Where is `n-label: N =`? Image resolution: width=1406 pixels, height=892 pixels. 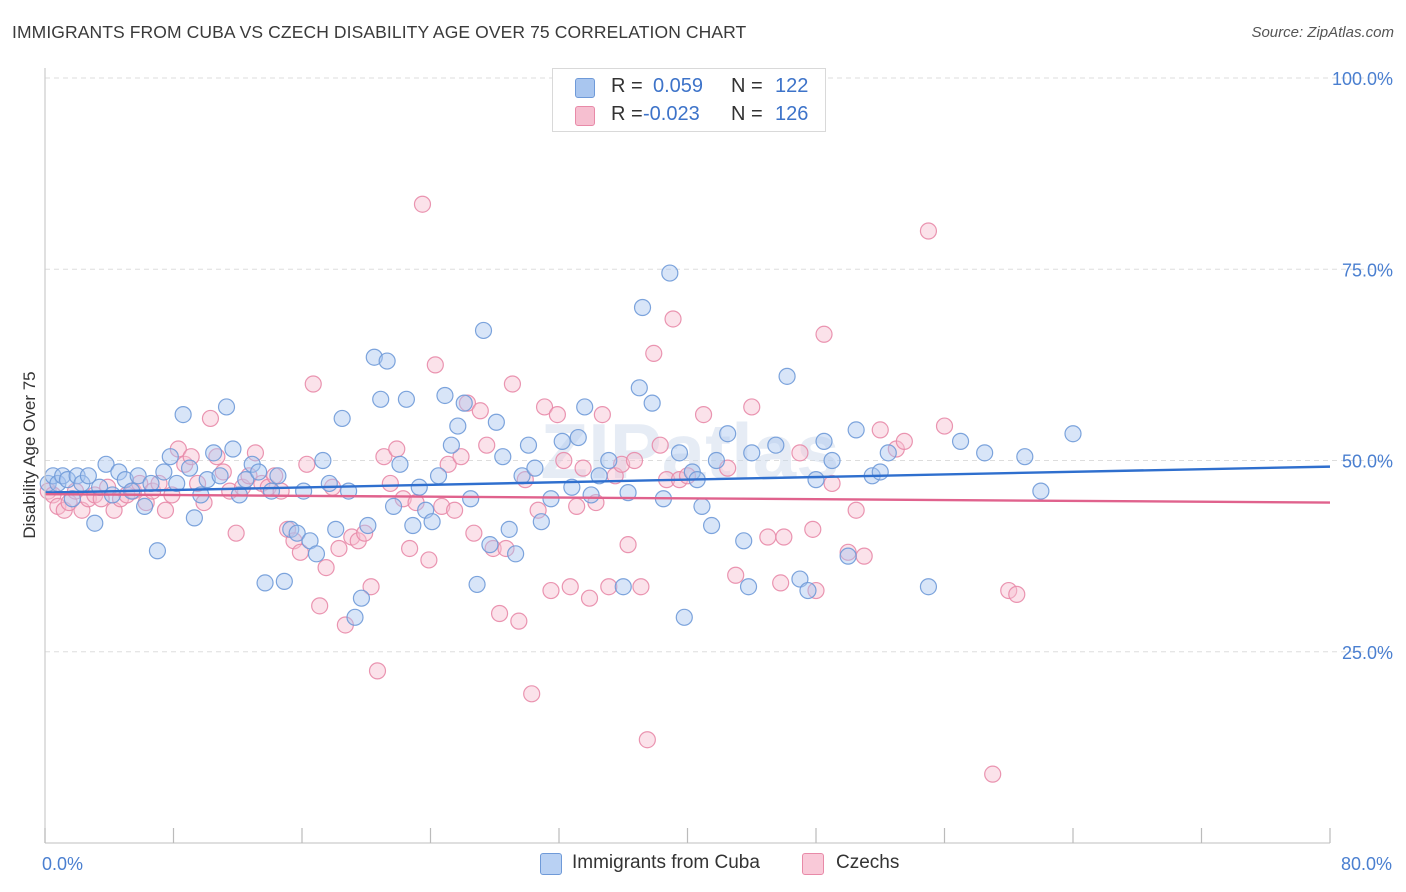
n-label: N = is located at coordinates (747, 114).